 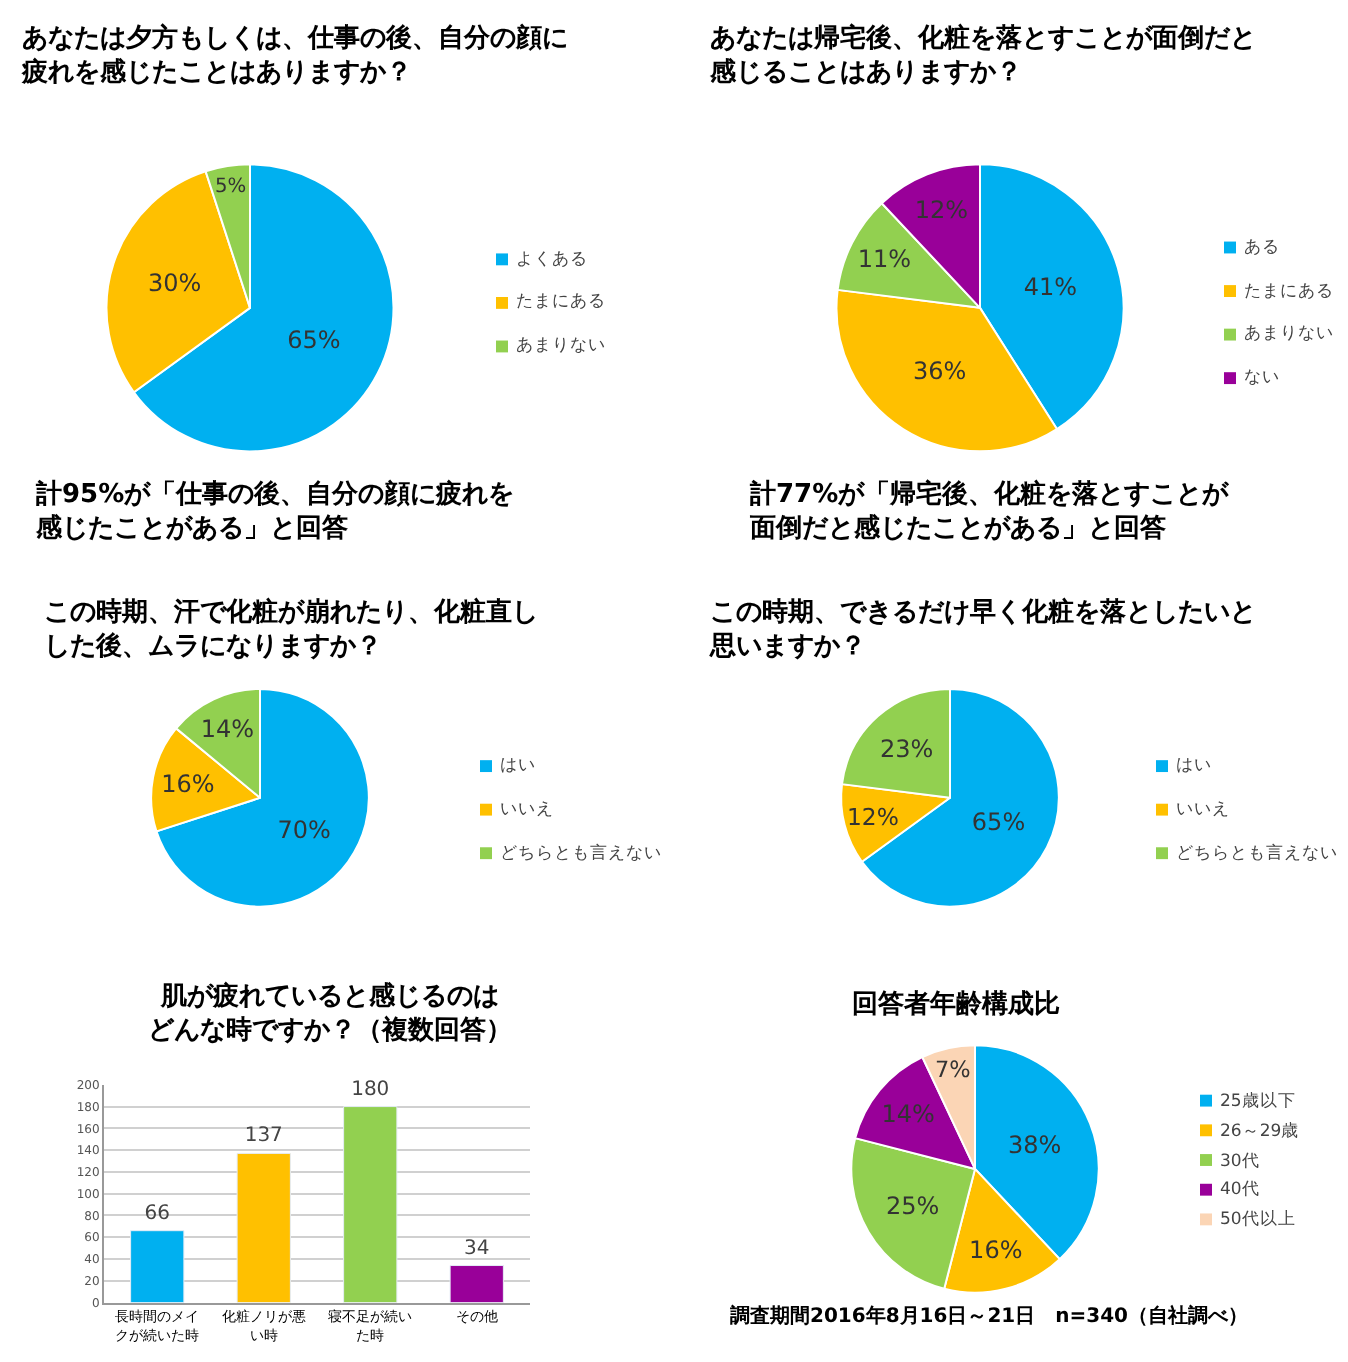 What do you see at coordinates (1258, 1219) in the screenshot?
I see `legend-label: 50代以上` at bounding box center [1258, 1219].